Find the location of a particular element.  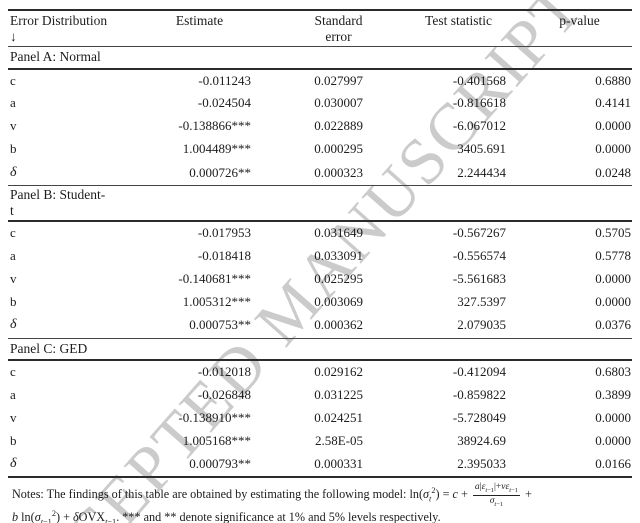

p-value: 0.0166 is located at coordinates (613, 463).